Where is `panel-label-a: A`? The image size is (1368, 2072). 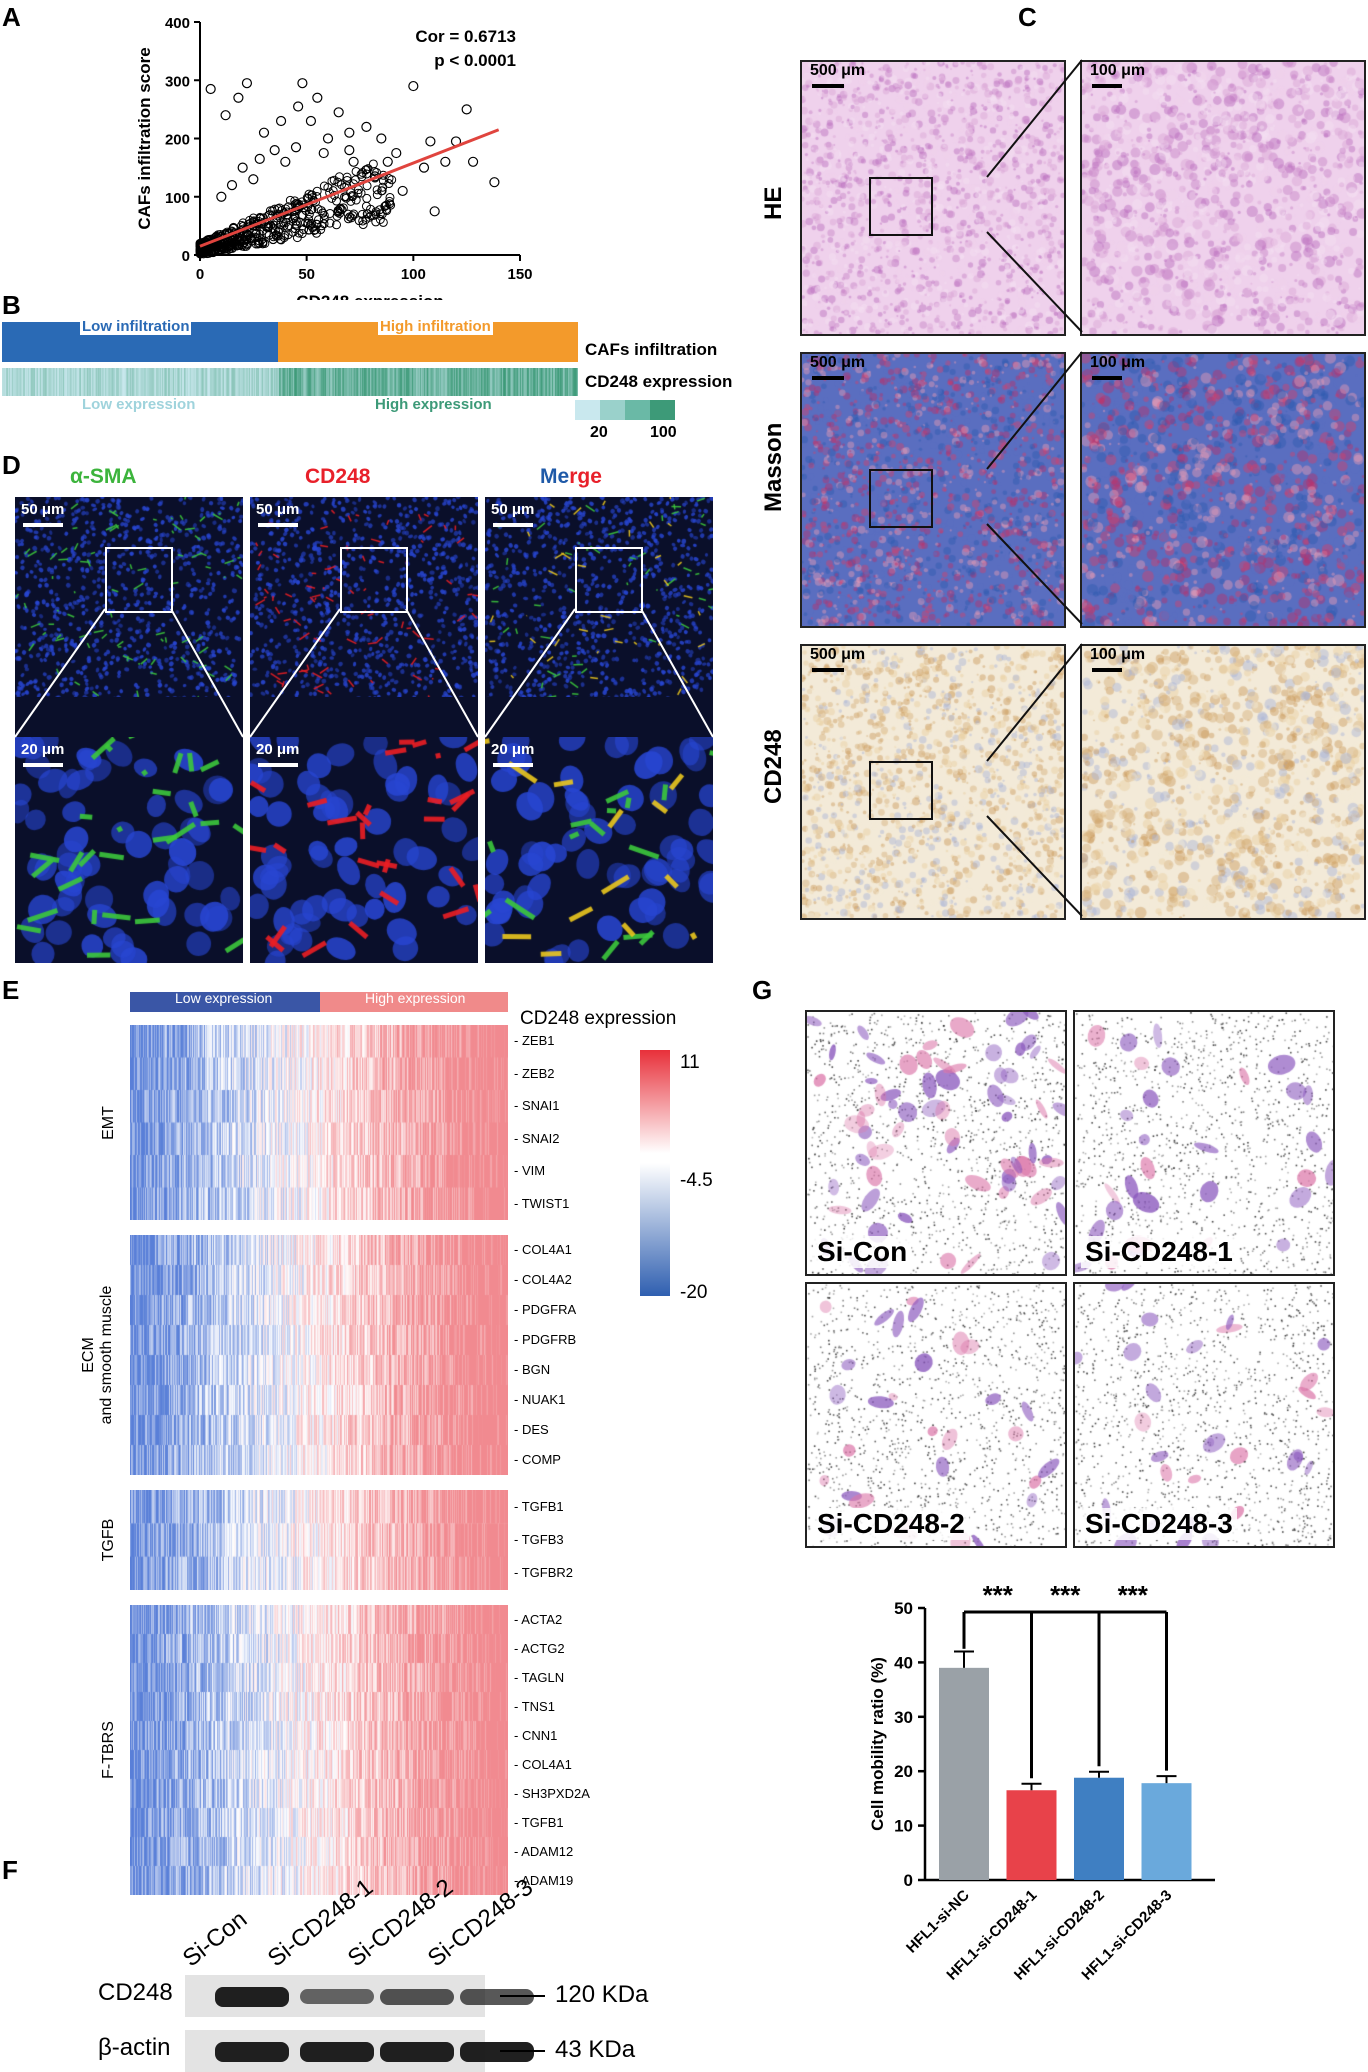
panel-label-a: A is located at coordinates (11, 17).